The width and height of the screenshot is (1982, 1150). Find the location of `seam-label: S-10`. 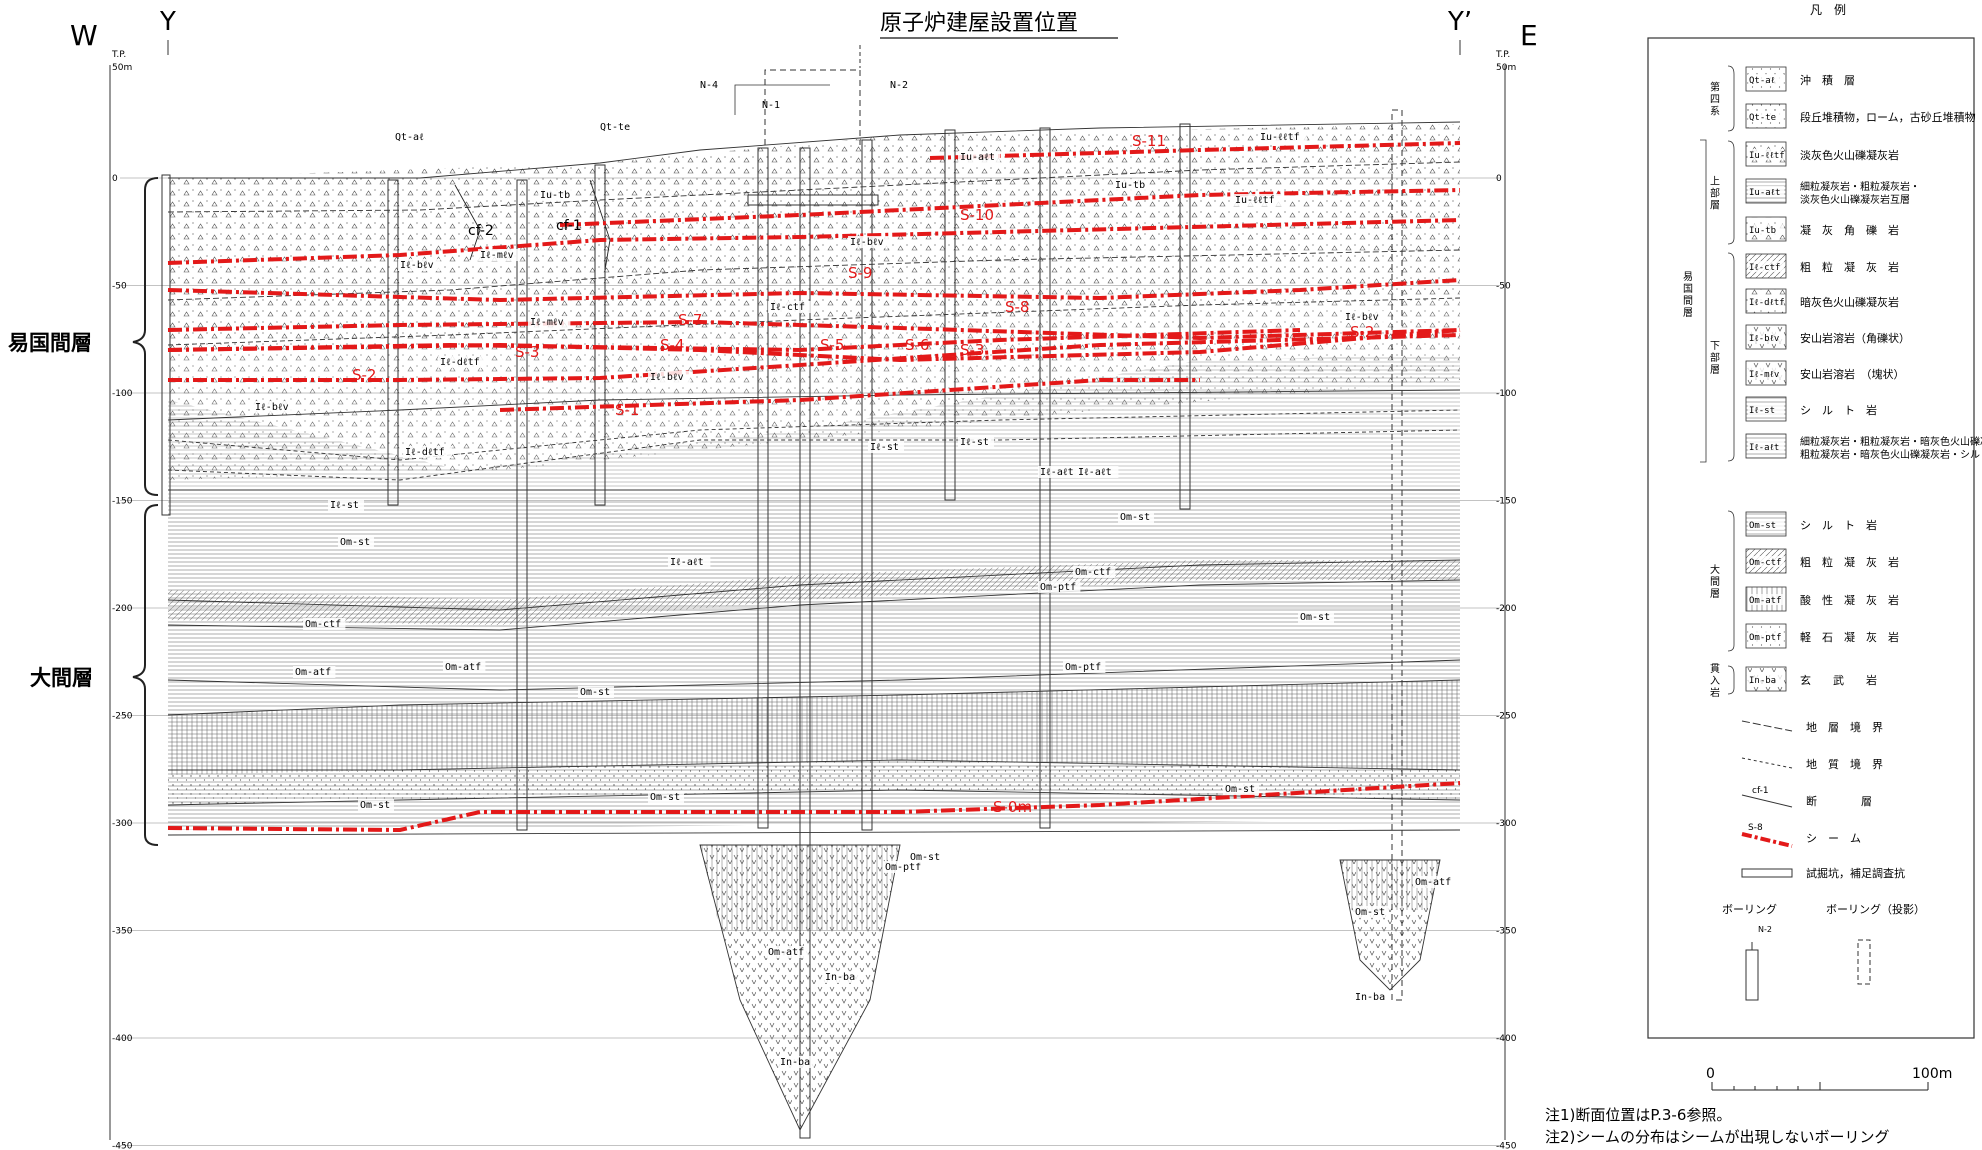

seam-label: S-10 is located at coordinates (977, 215).